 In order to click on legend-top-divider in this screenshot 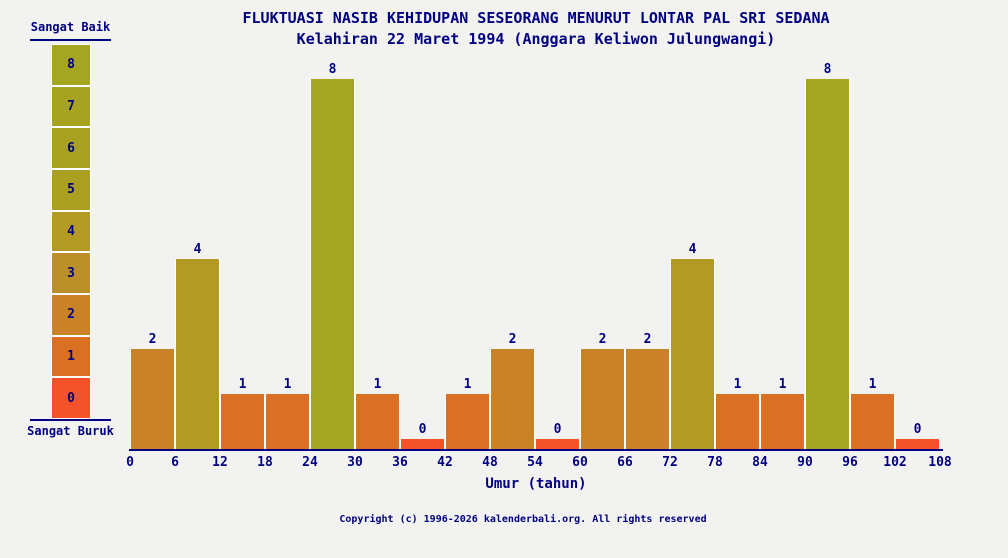, I will do `click(70, 40)`.